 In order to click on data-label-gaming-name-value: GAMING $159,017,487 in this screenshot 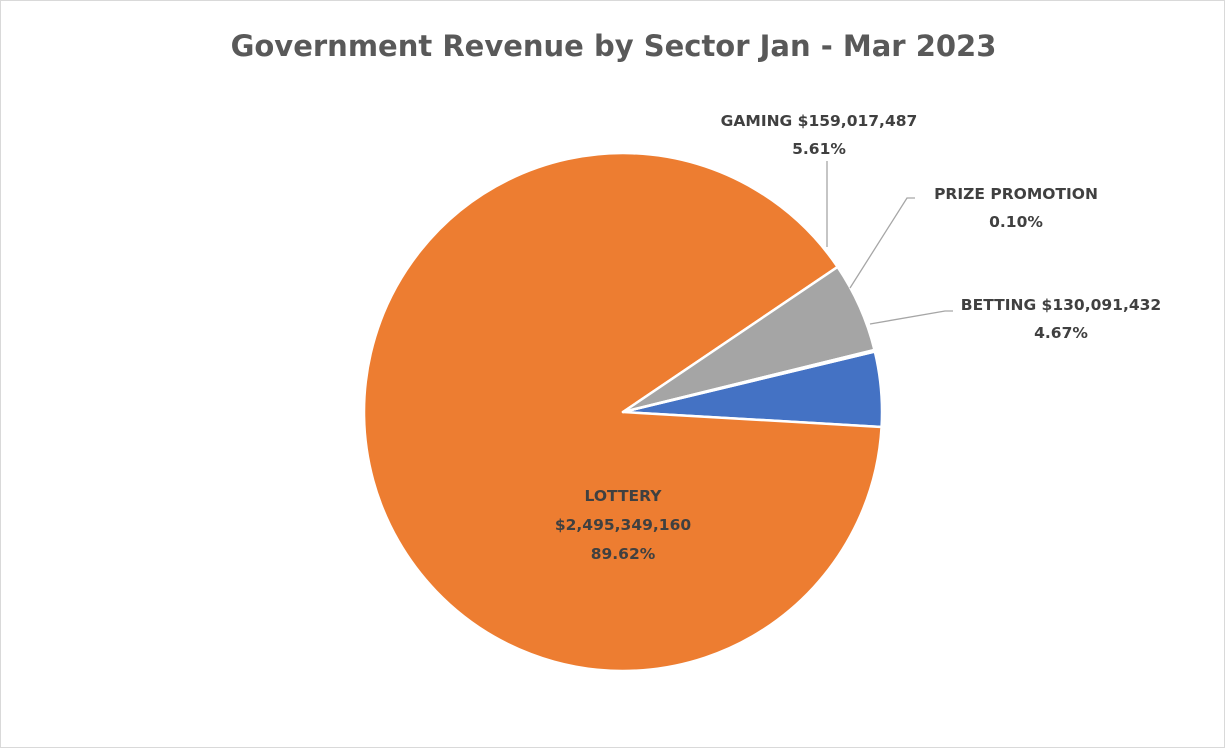, I will do `click(819, 121)`.